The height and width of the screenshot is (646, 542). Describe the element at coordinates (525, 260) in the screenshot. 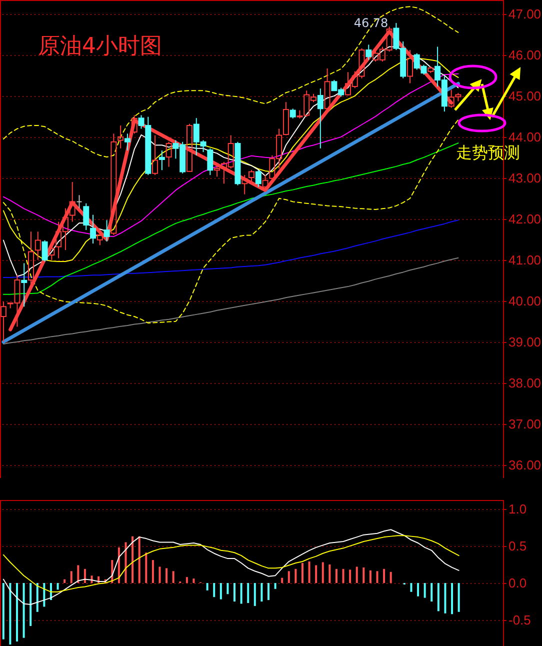

I see `y-tick-label: 41.00` at that location.